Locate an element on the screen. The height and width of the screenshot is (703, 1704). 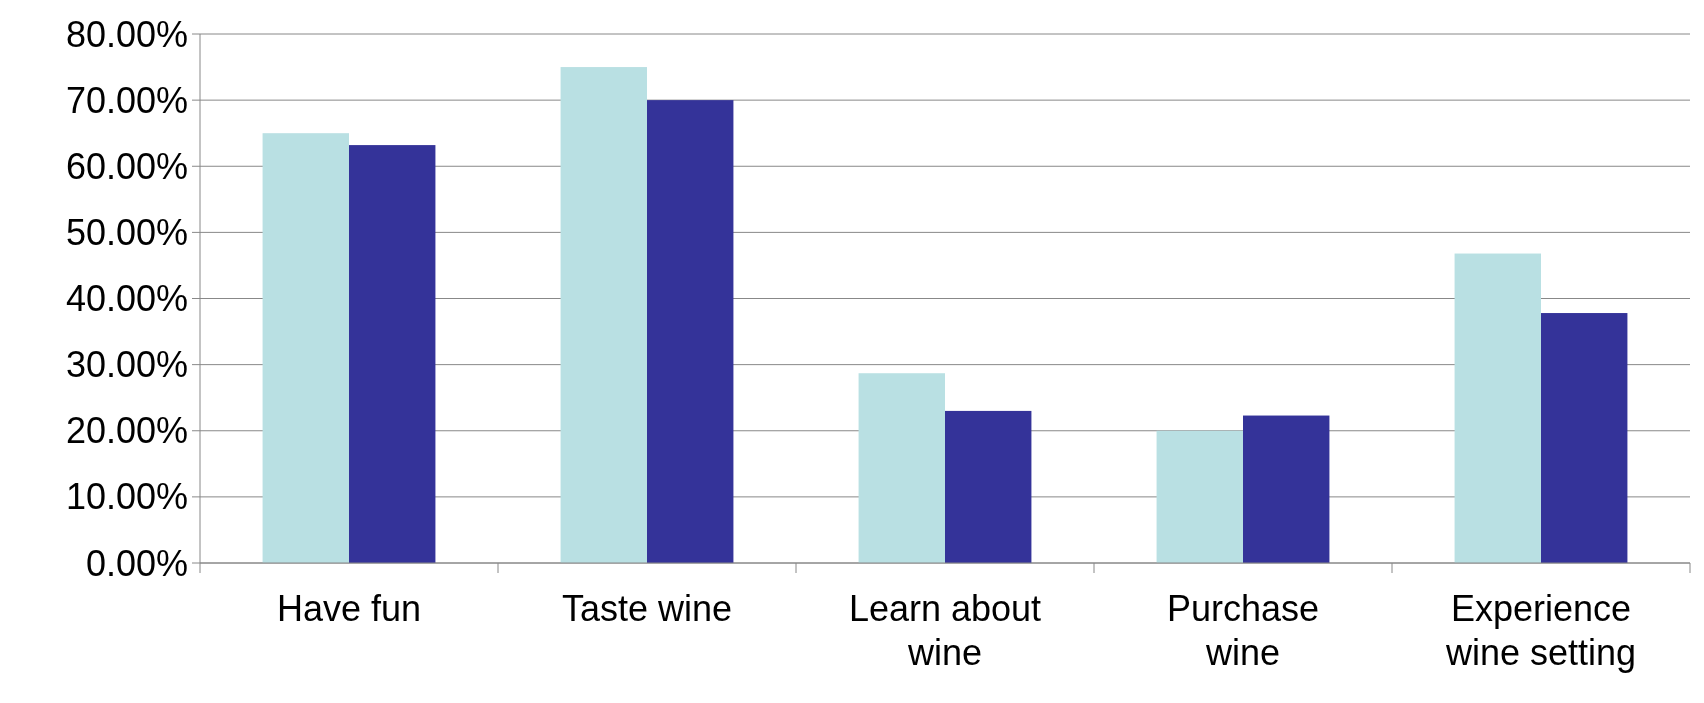
y-tick-label: 30.00% is located at coordinates (126, 365).